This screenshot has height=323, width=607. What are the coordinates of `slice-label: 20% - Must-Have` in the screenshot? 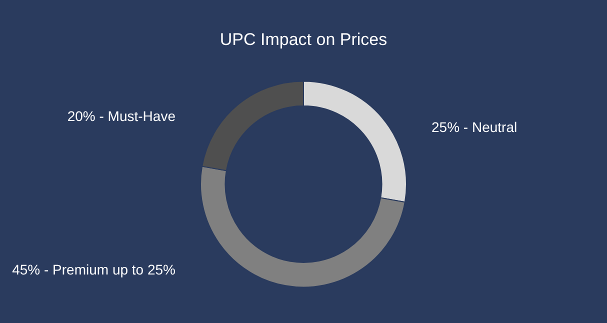 It's located at (121, 116).